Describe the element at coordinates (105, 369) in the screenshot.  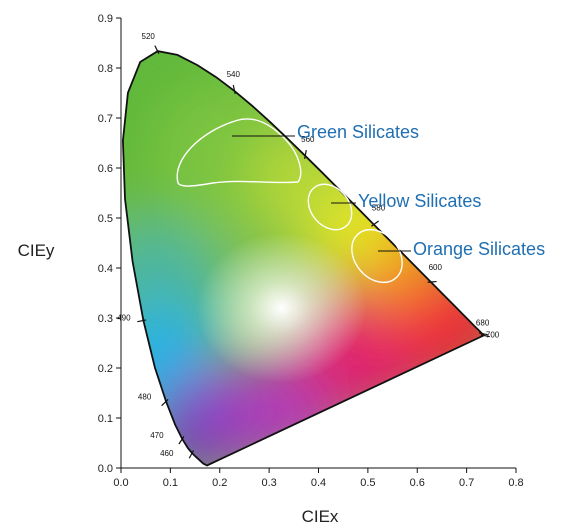
I see `y-tick-label: 0.2` at that location.